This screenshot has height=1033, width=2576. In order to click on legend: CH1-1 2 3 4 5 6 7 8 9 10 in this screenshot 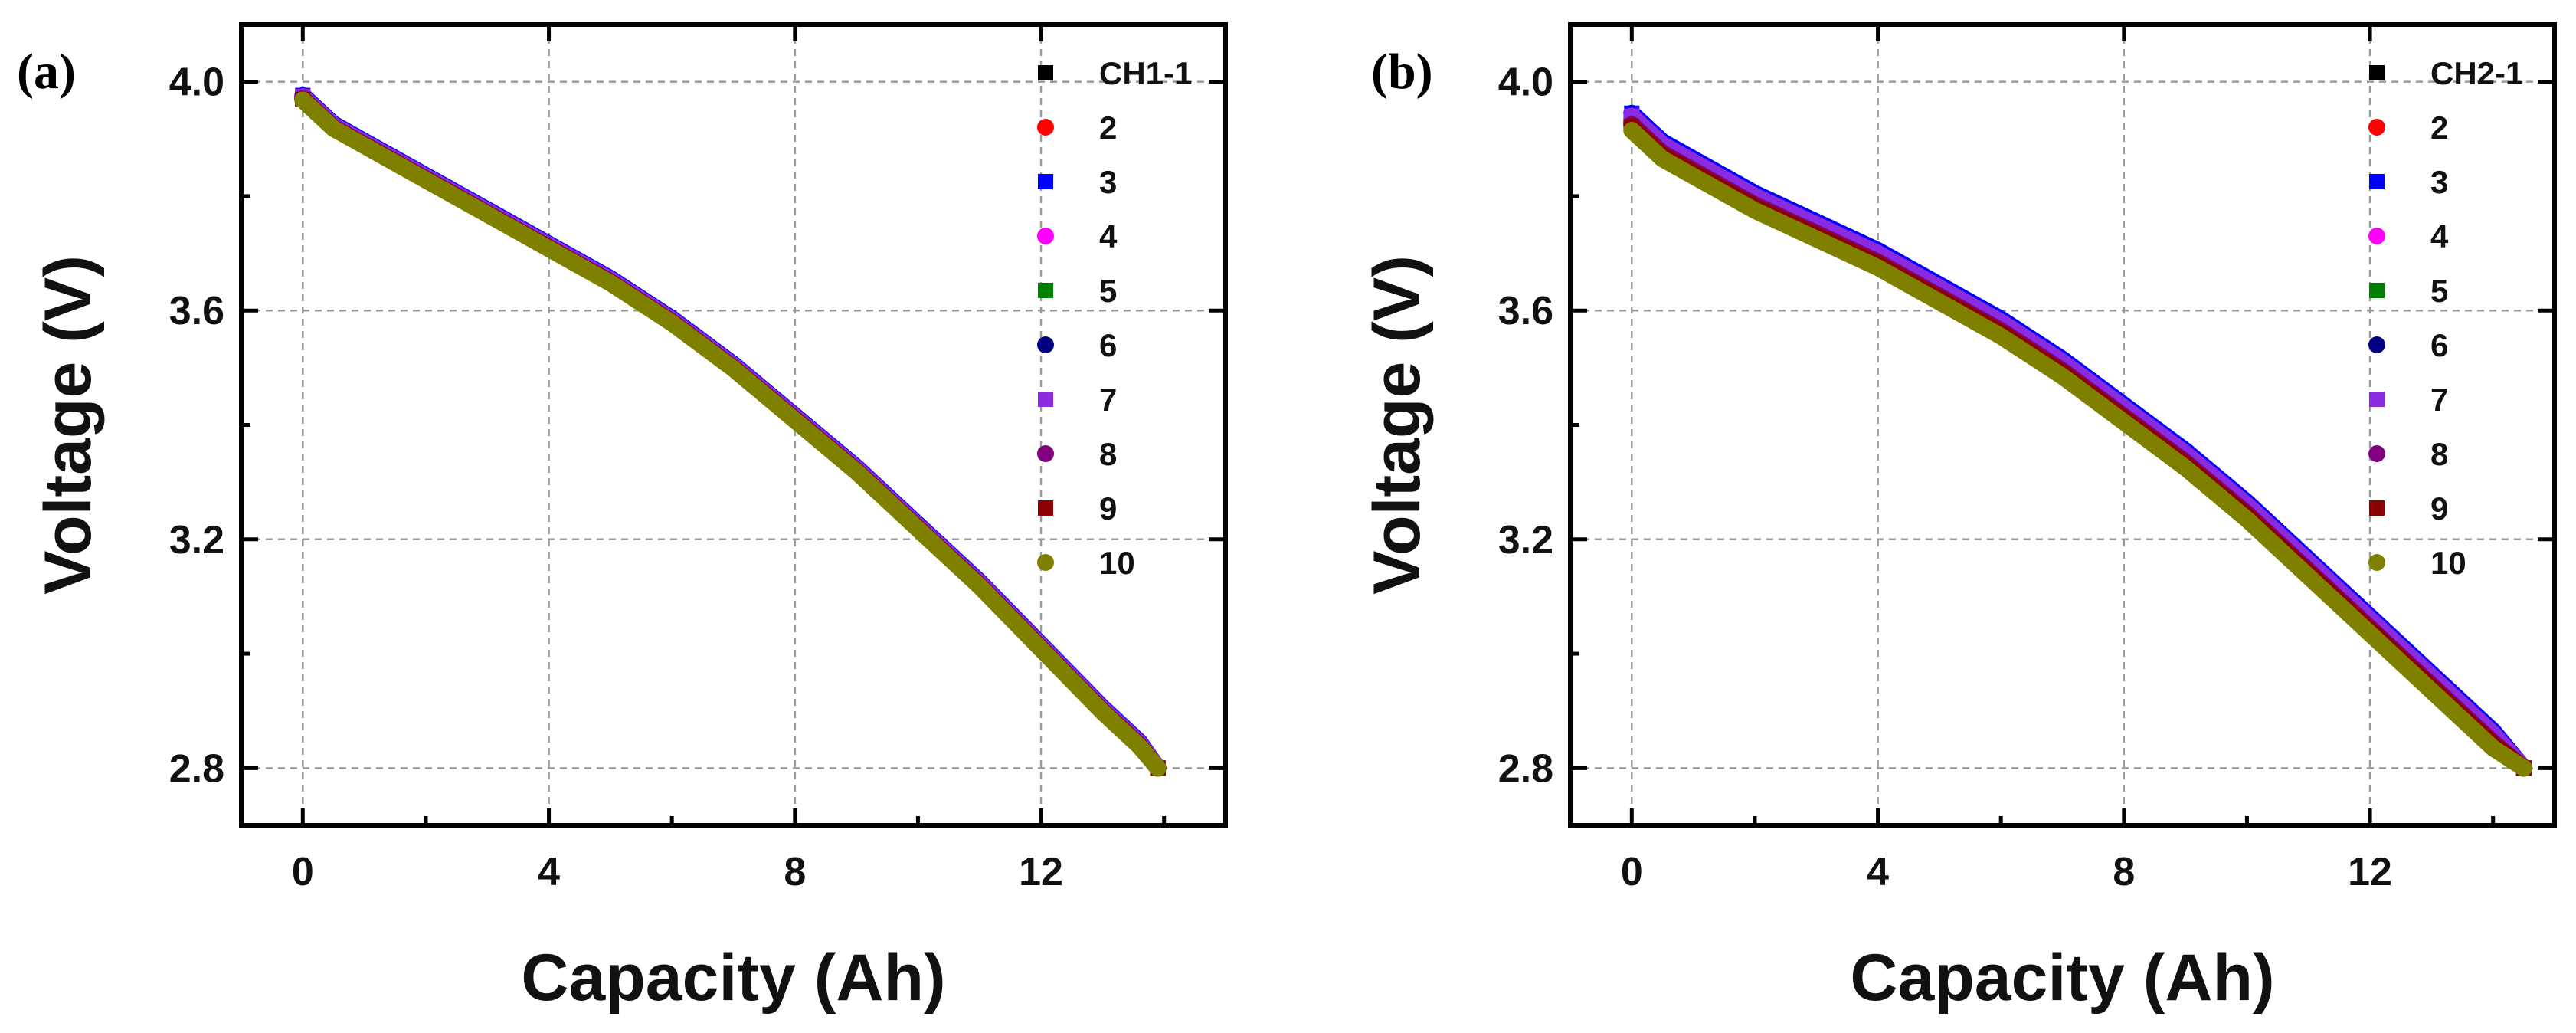, I will do `click(1114, 318)`.